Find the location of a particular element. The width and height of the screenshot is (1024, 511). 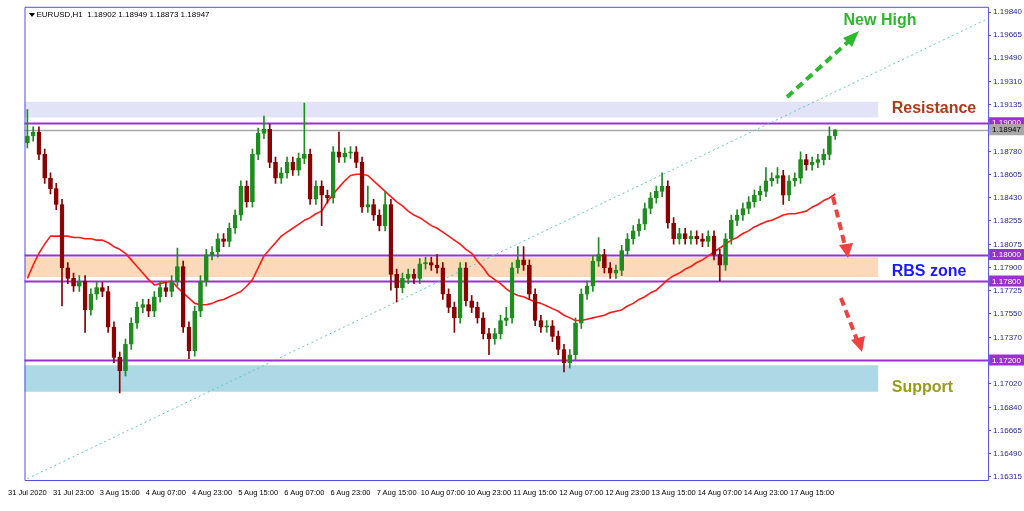

y-tick-label: 1.16665 is located at coordinates (1008, 430).